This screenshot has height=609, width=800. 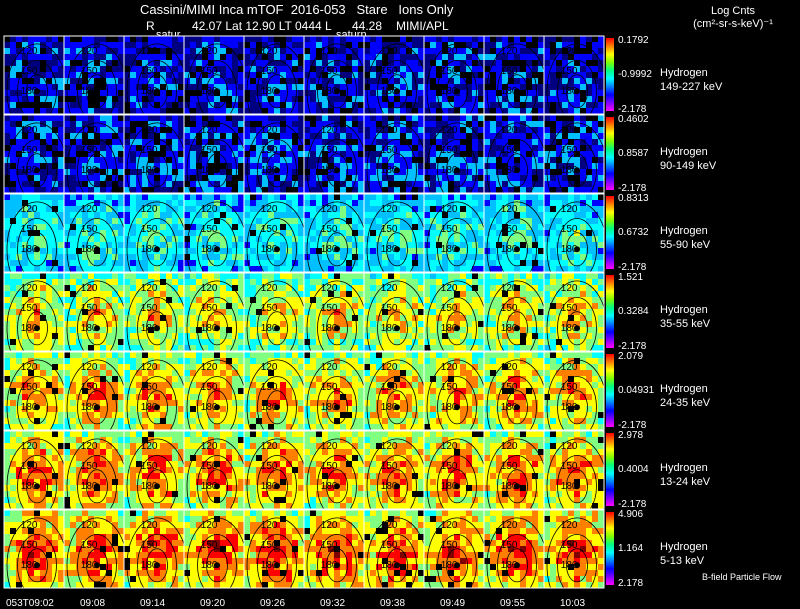 What do you see at coordinates (685, 482) in the screenshot?
I see `energy-range: 13-24 keV` at bounding box center [685, 482].